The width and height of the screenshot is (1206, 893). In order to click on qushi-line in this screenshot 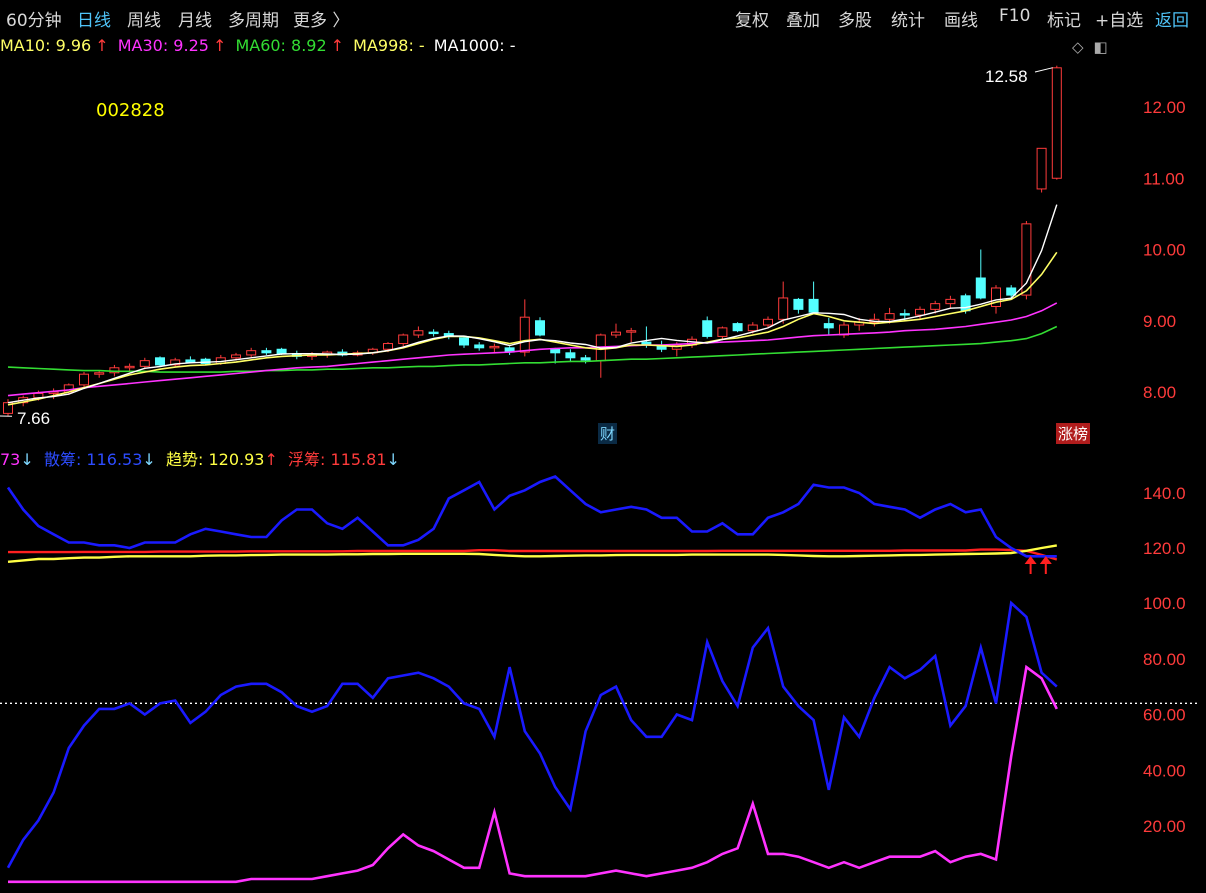, I will do `click(532, 553)`.